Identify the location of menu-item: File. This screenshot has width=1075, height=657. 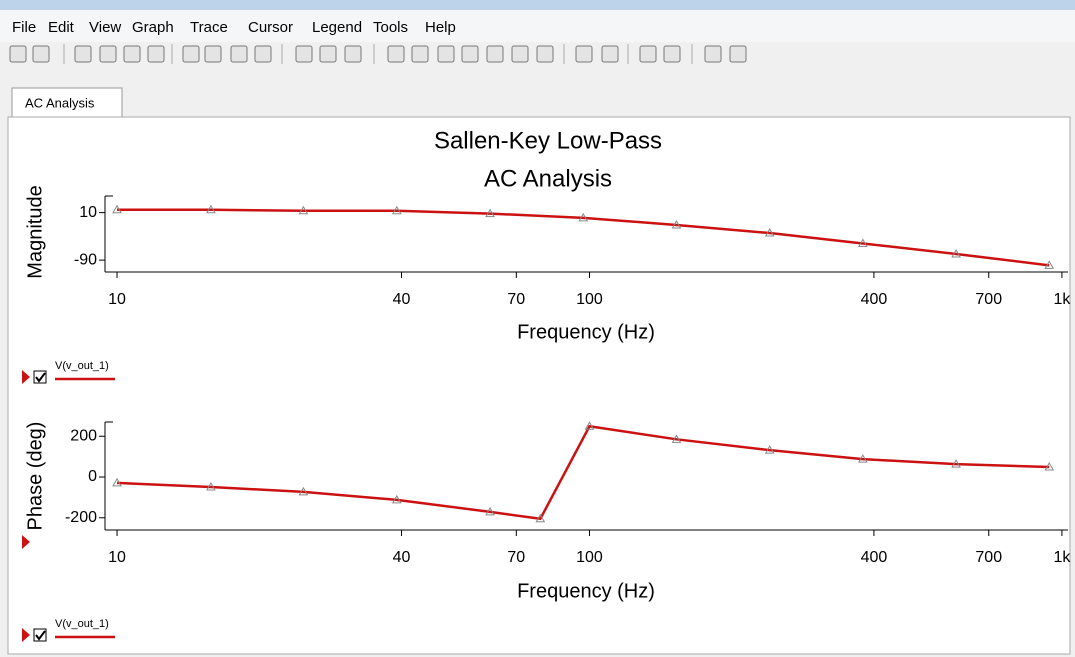
(24, 27).